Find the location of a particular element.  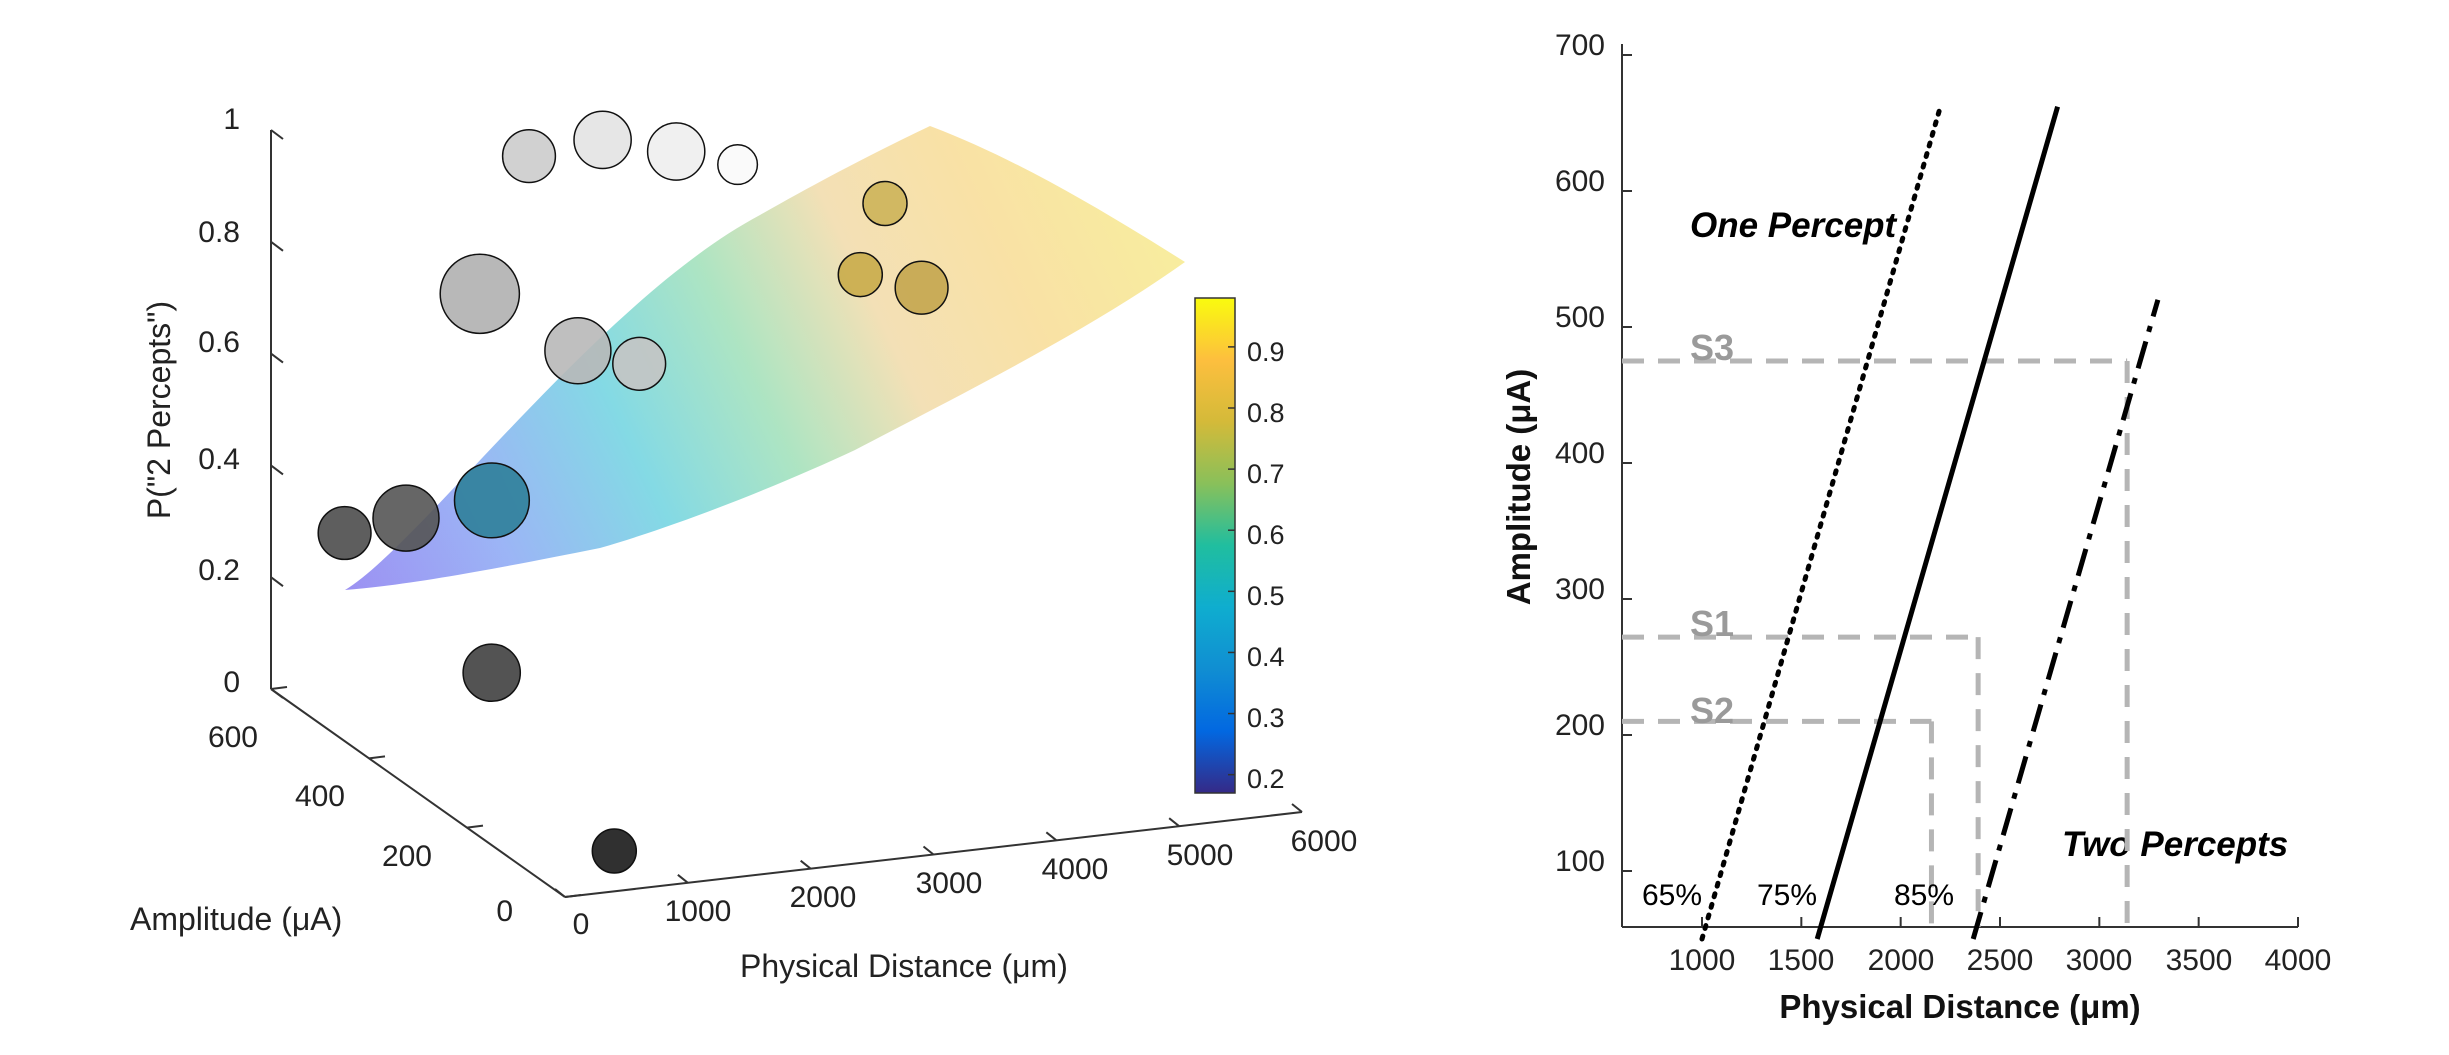

colorbar is located at coordinates (1215, 545).